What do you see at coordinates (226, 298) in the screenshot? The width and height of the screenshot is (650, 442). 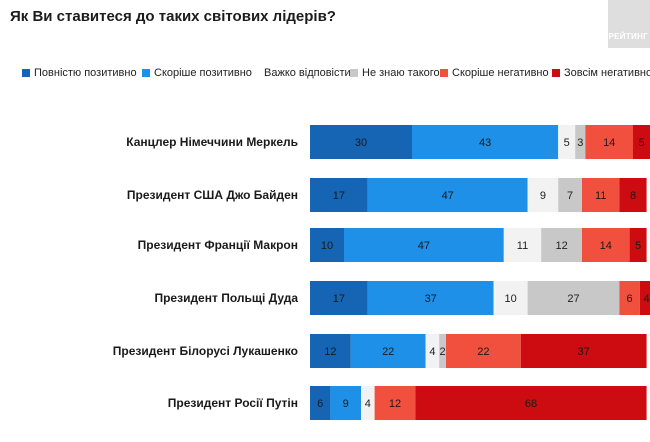 I see `category-label: Президент Польщі Дуда` at bounding box center [226, 298].